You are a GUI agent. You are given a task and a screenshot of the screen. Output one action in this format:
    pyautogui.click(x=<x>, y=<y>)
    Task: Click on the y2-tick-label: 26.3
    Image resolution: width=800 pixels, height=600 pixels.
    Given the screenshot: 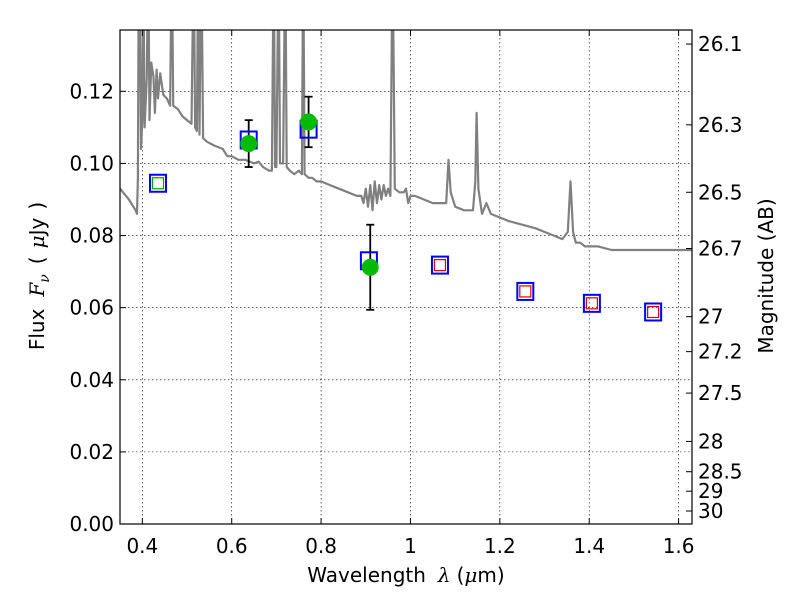 What is the action you would take?
    pyautogui.click(x=720, y=125)
    